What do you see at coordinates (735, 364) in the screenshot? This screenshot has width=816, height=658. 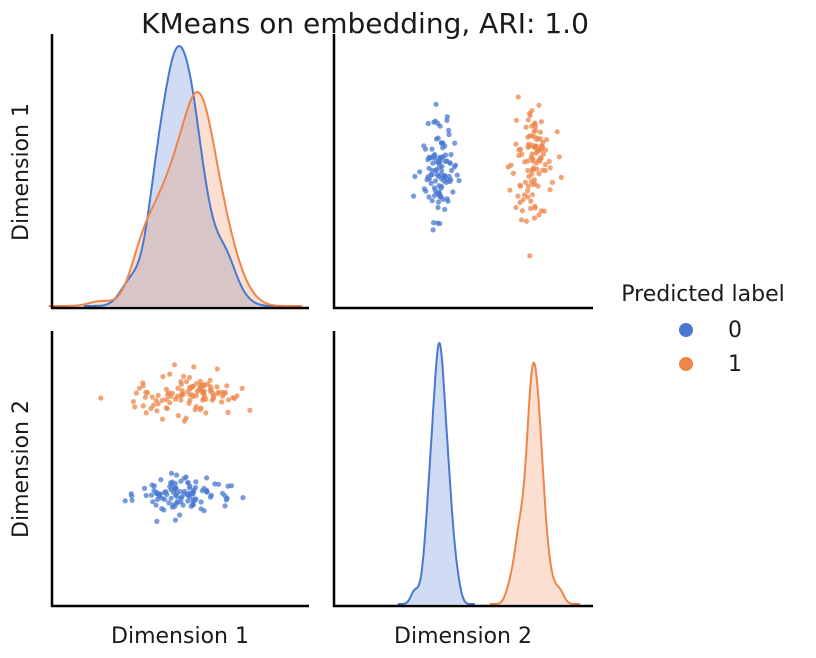 I see `legend-label-1: 1` at bounding box center [735, 364].